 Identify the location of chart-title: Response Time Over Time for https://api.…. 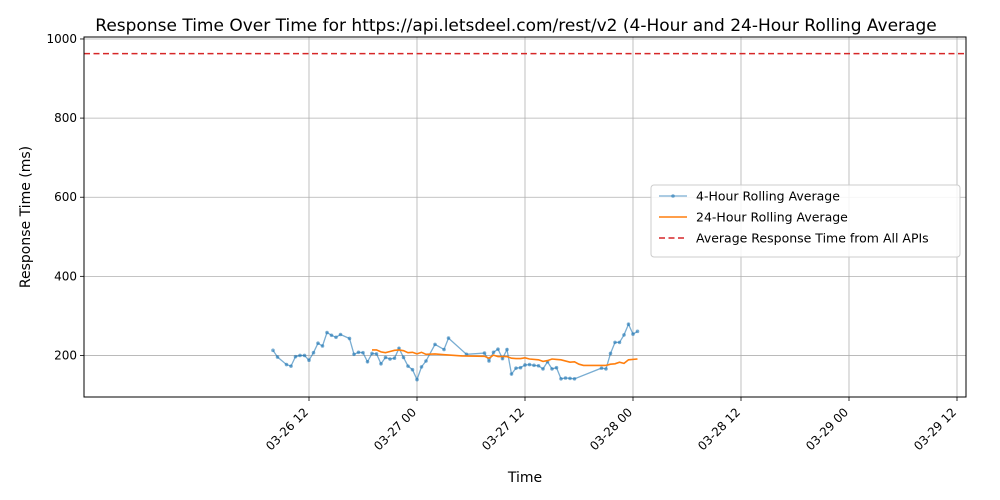
(515, 26).